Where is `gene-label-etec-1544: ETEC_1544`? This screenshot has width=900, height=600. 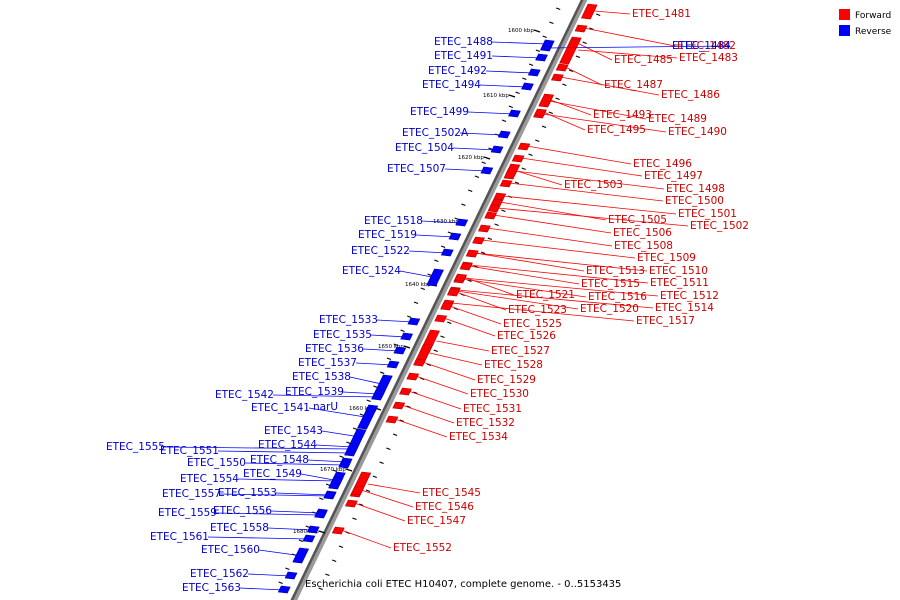
gene-label-etec-1544: ETEC_1544 is located at coordinates (287, 445).